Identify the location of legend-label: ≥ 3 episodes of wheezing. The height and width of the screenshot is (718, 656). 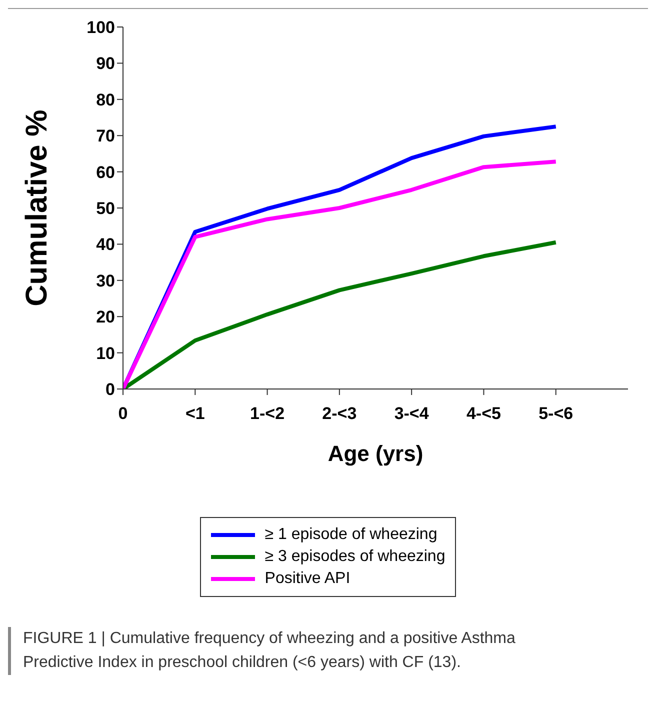
(355, 557).